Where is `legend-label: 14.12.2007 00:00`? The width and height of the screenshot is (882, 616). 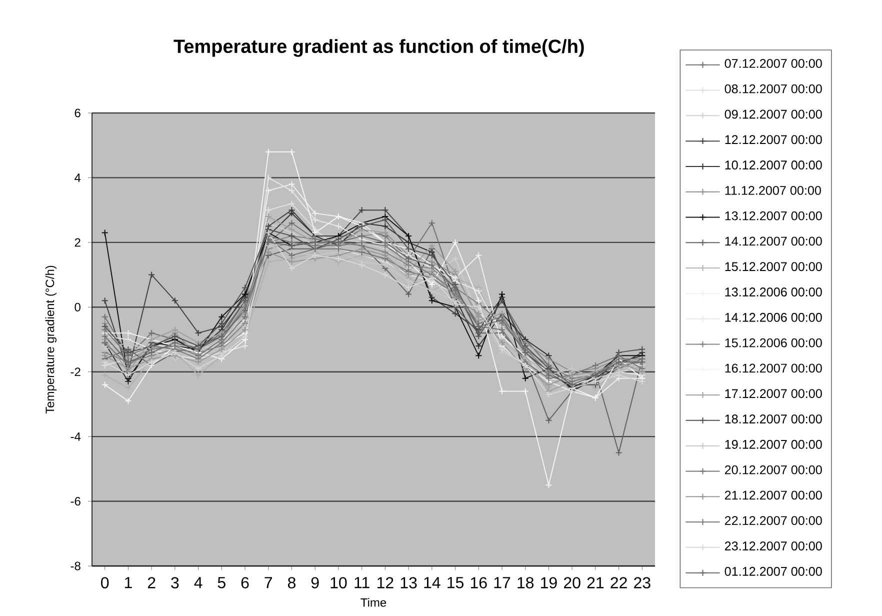
legend-label: 14.12.2007 00:00 is located at coordinates (773, 241).